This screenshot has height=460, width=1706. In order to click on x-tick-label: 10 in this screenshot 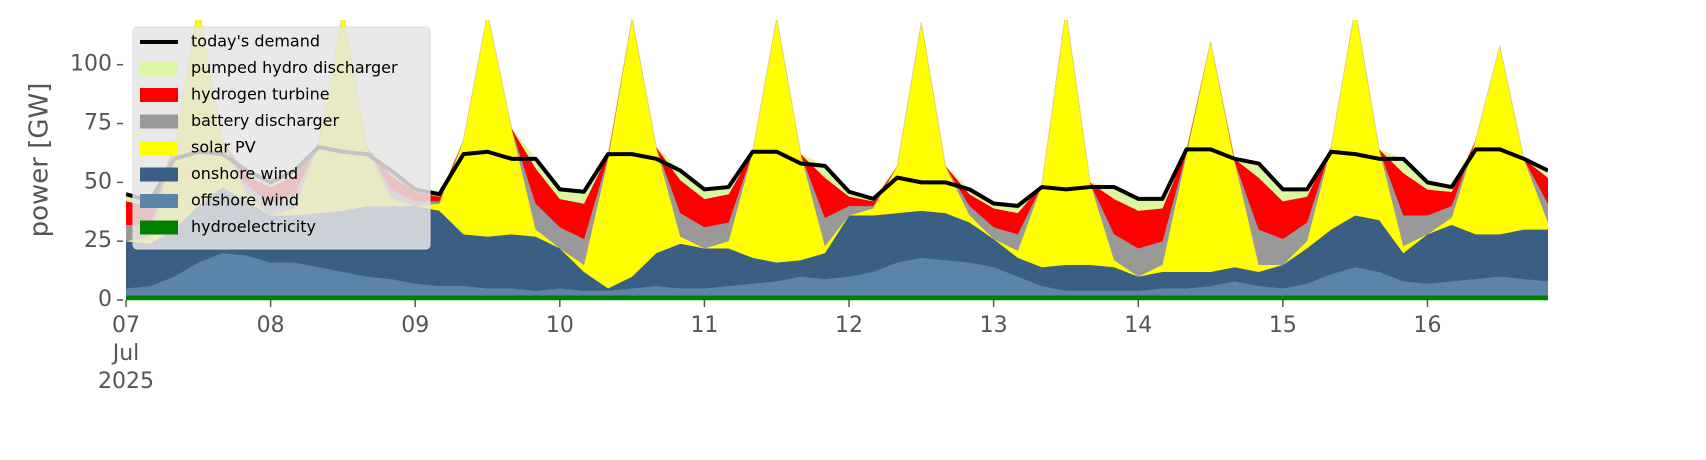, I will do `click(559, 325)`.